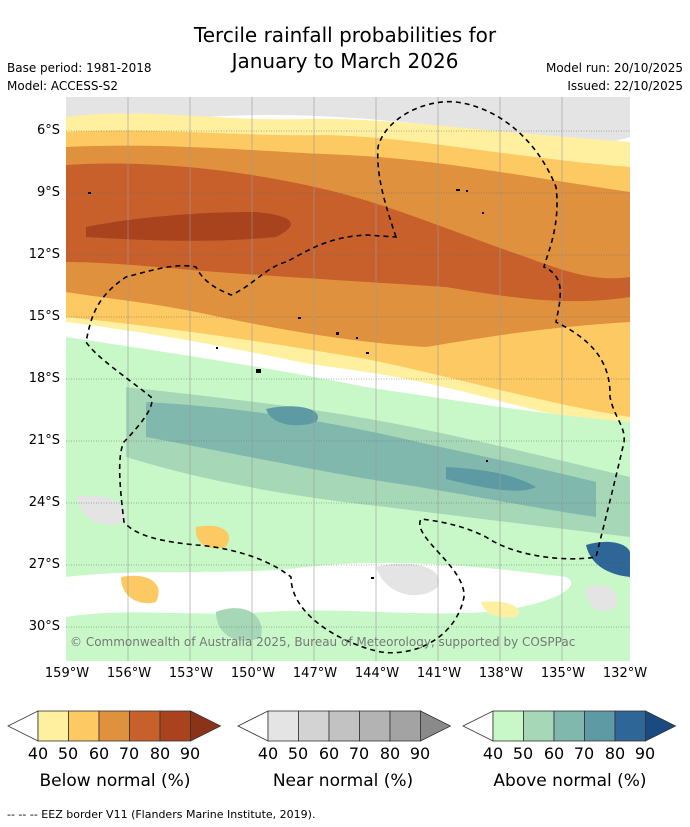 Image resolution: width=690 pixels, height=827 pixels. I want to click on above-60-band, so click(371, 459).